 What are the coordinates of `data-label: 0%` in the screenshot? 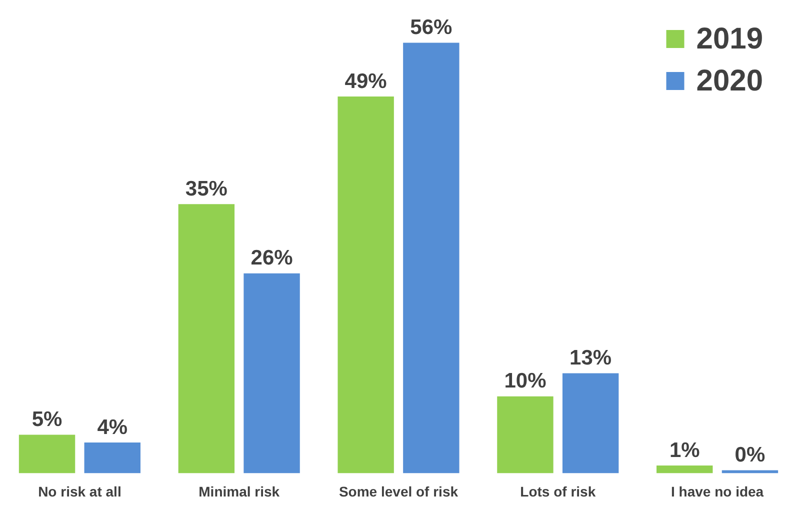 It's located at (750, 454).